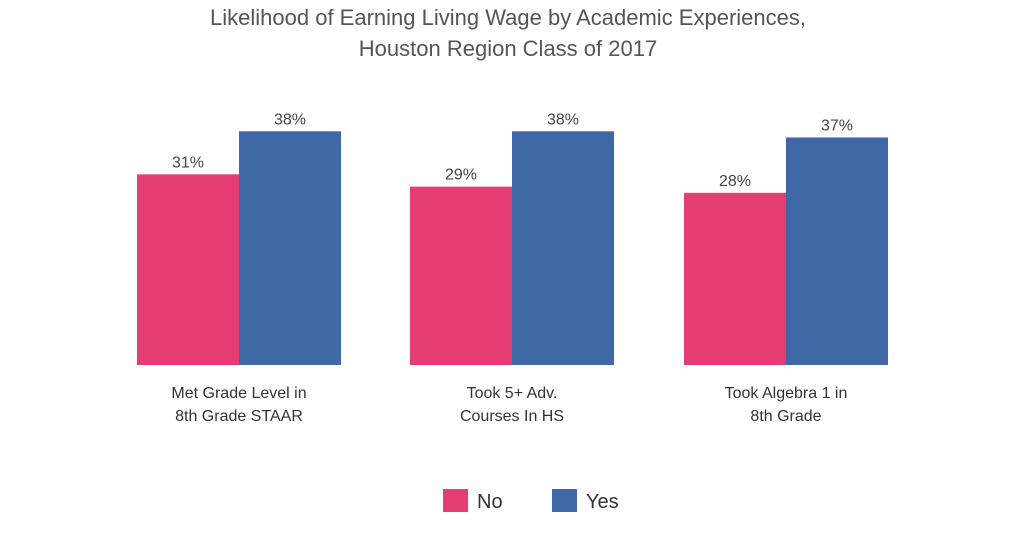  I want to click on legend-label-yes: Yes, so click(602, 502).